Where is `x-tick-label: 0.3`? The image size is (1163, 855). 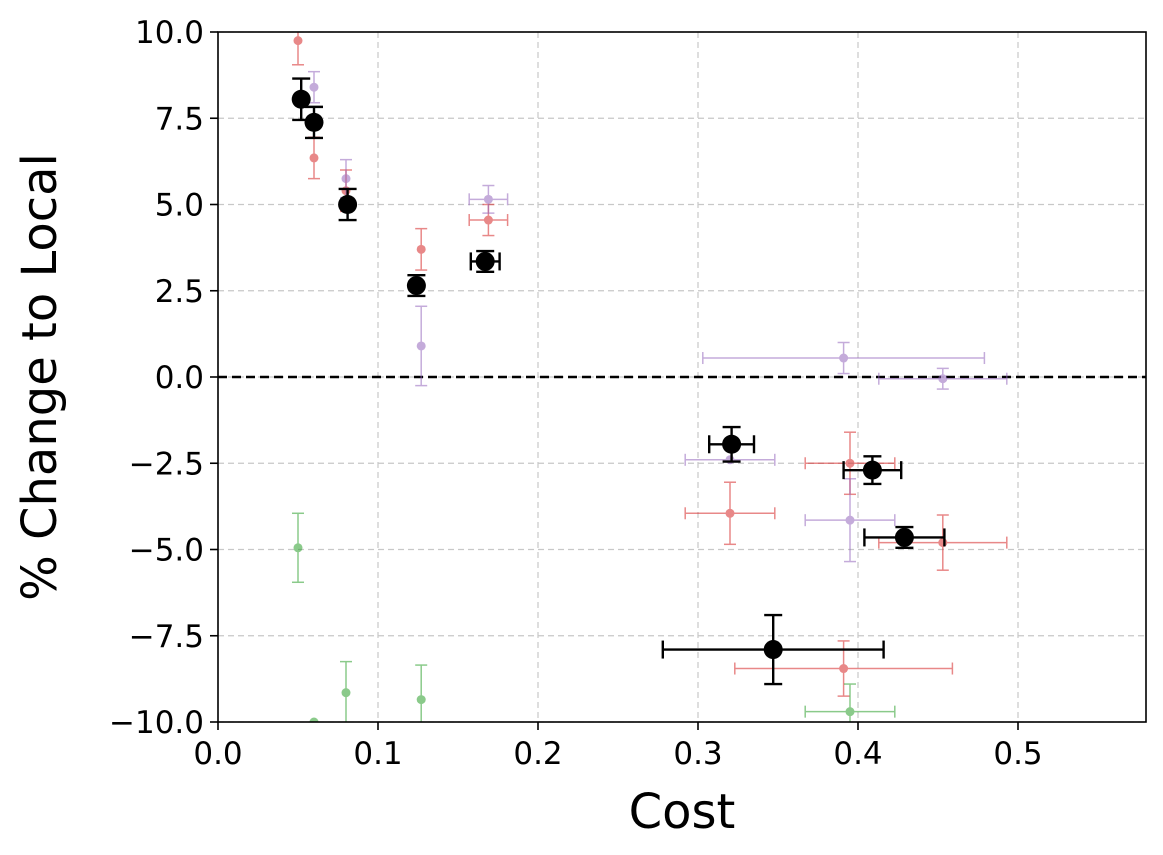 x-tick-label: 0.3 is located at coordinates (697, 754).